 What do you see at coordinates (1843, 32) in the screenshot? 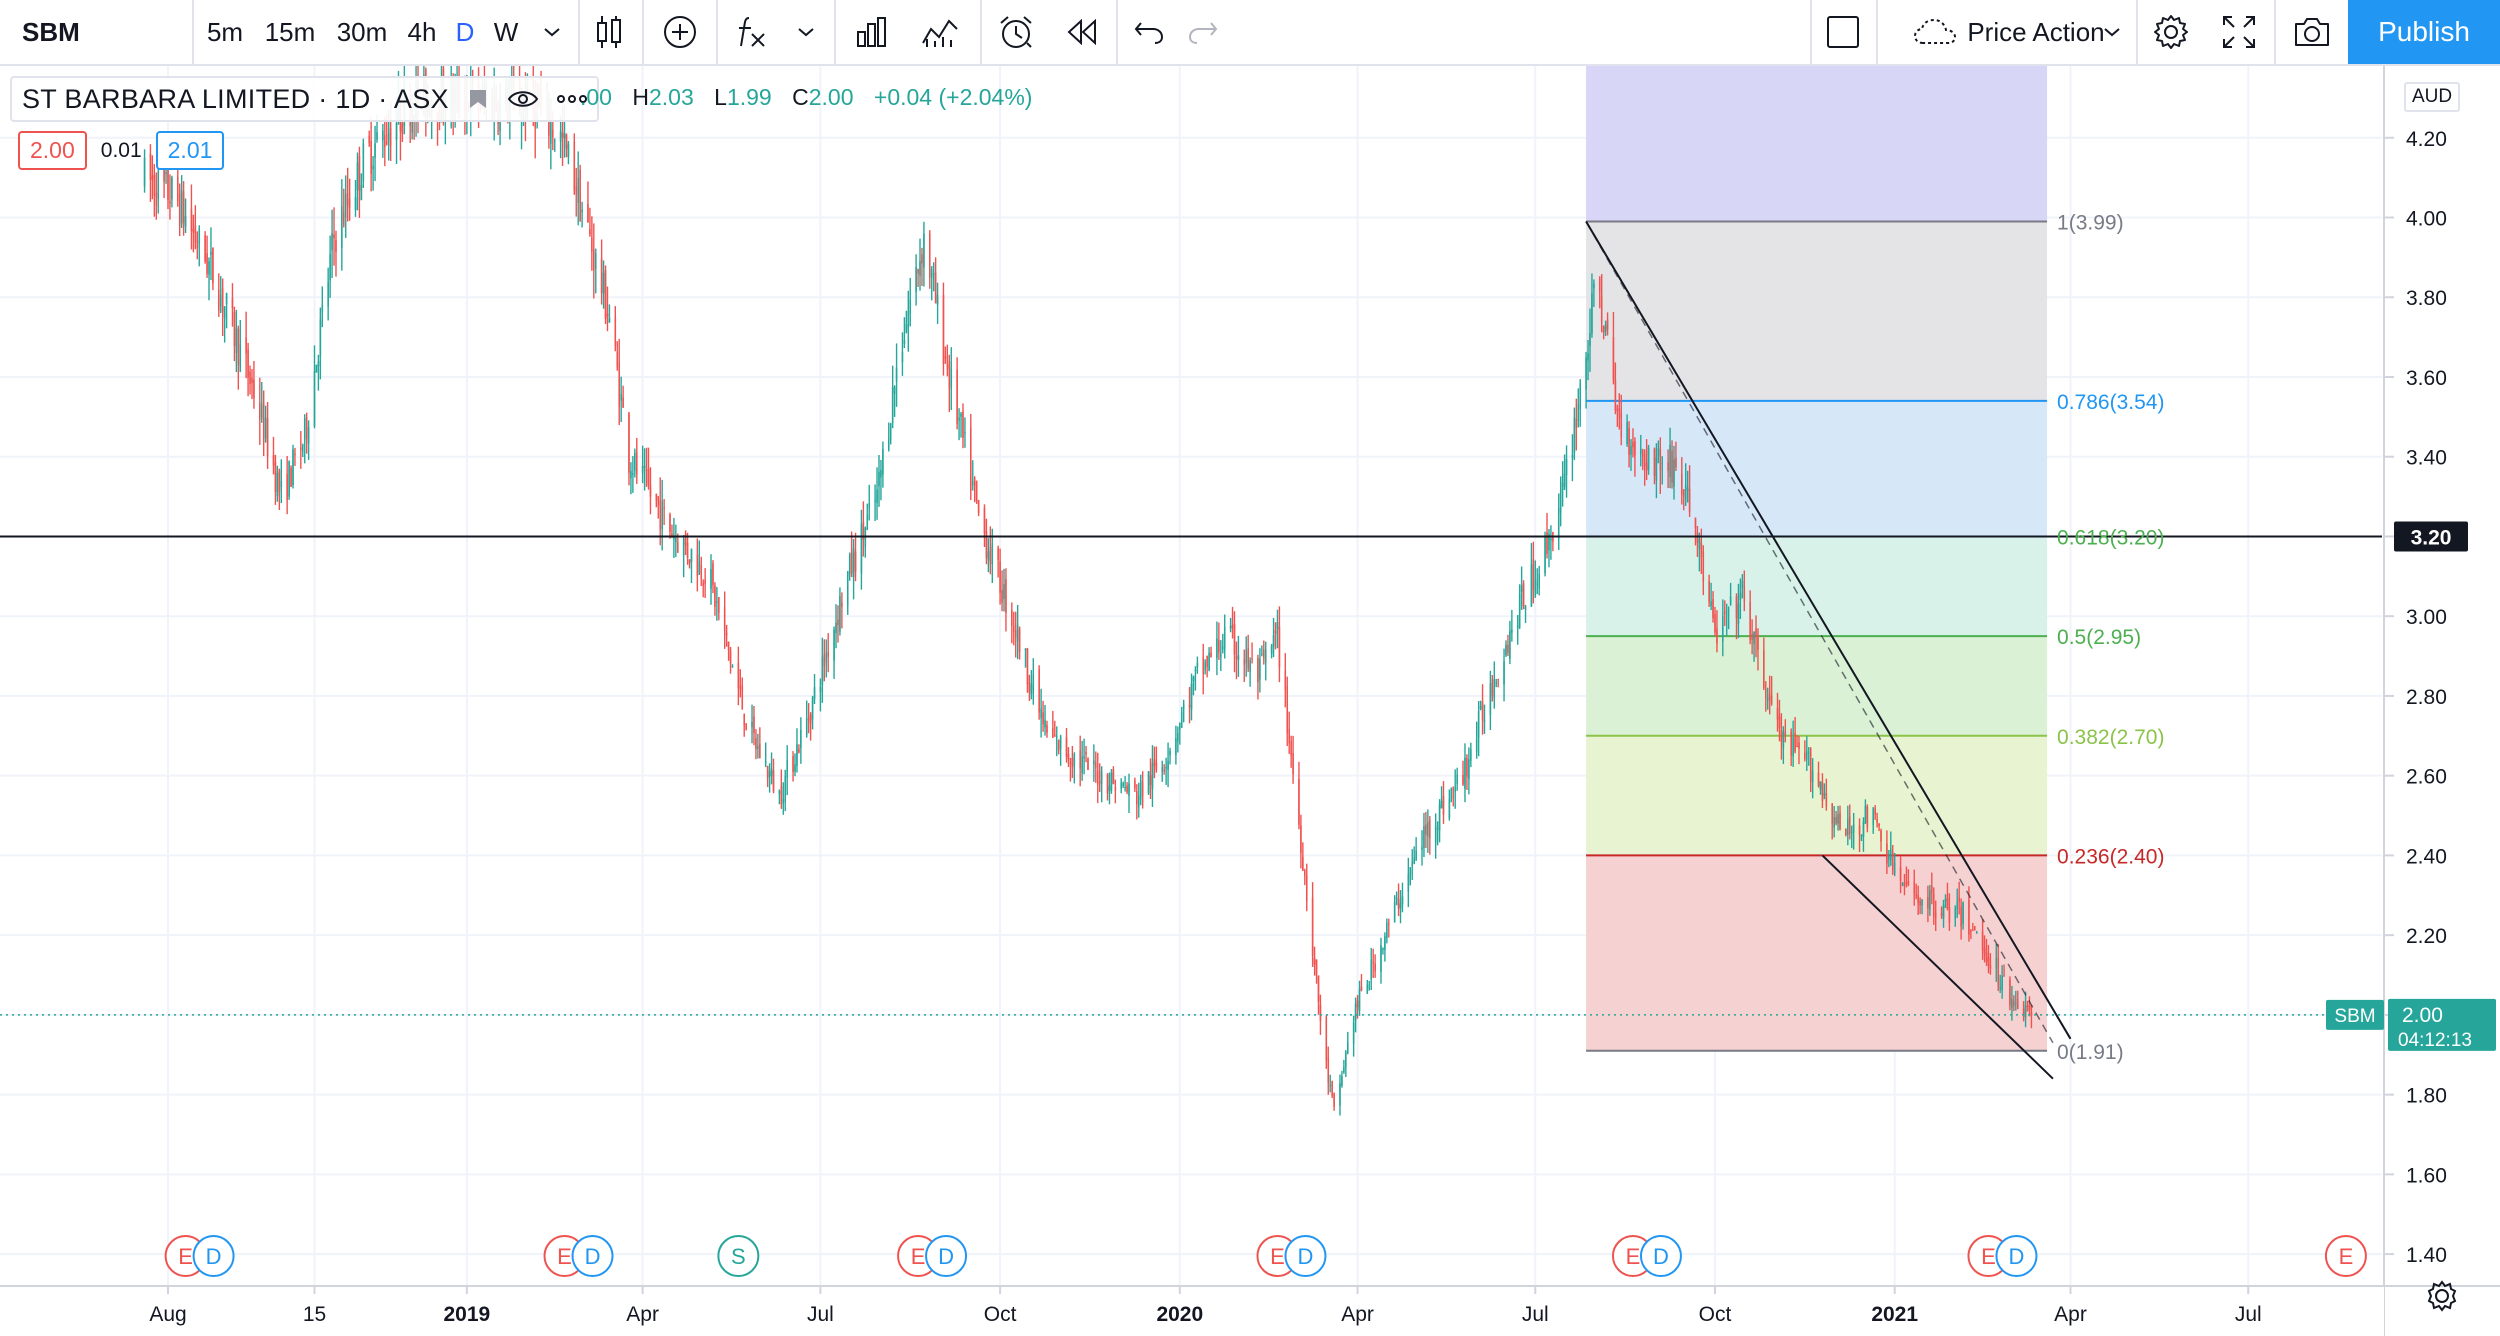
I see `square-icon` at bounding box center [1843, 32].